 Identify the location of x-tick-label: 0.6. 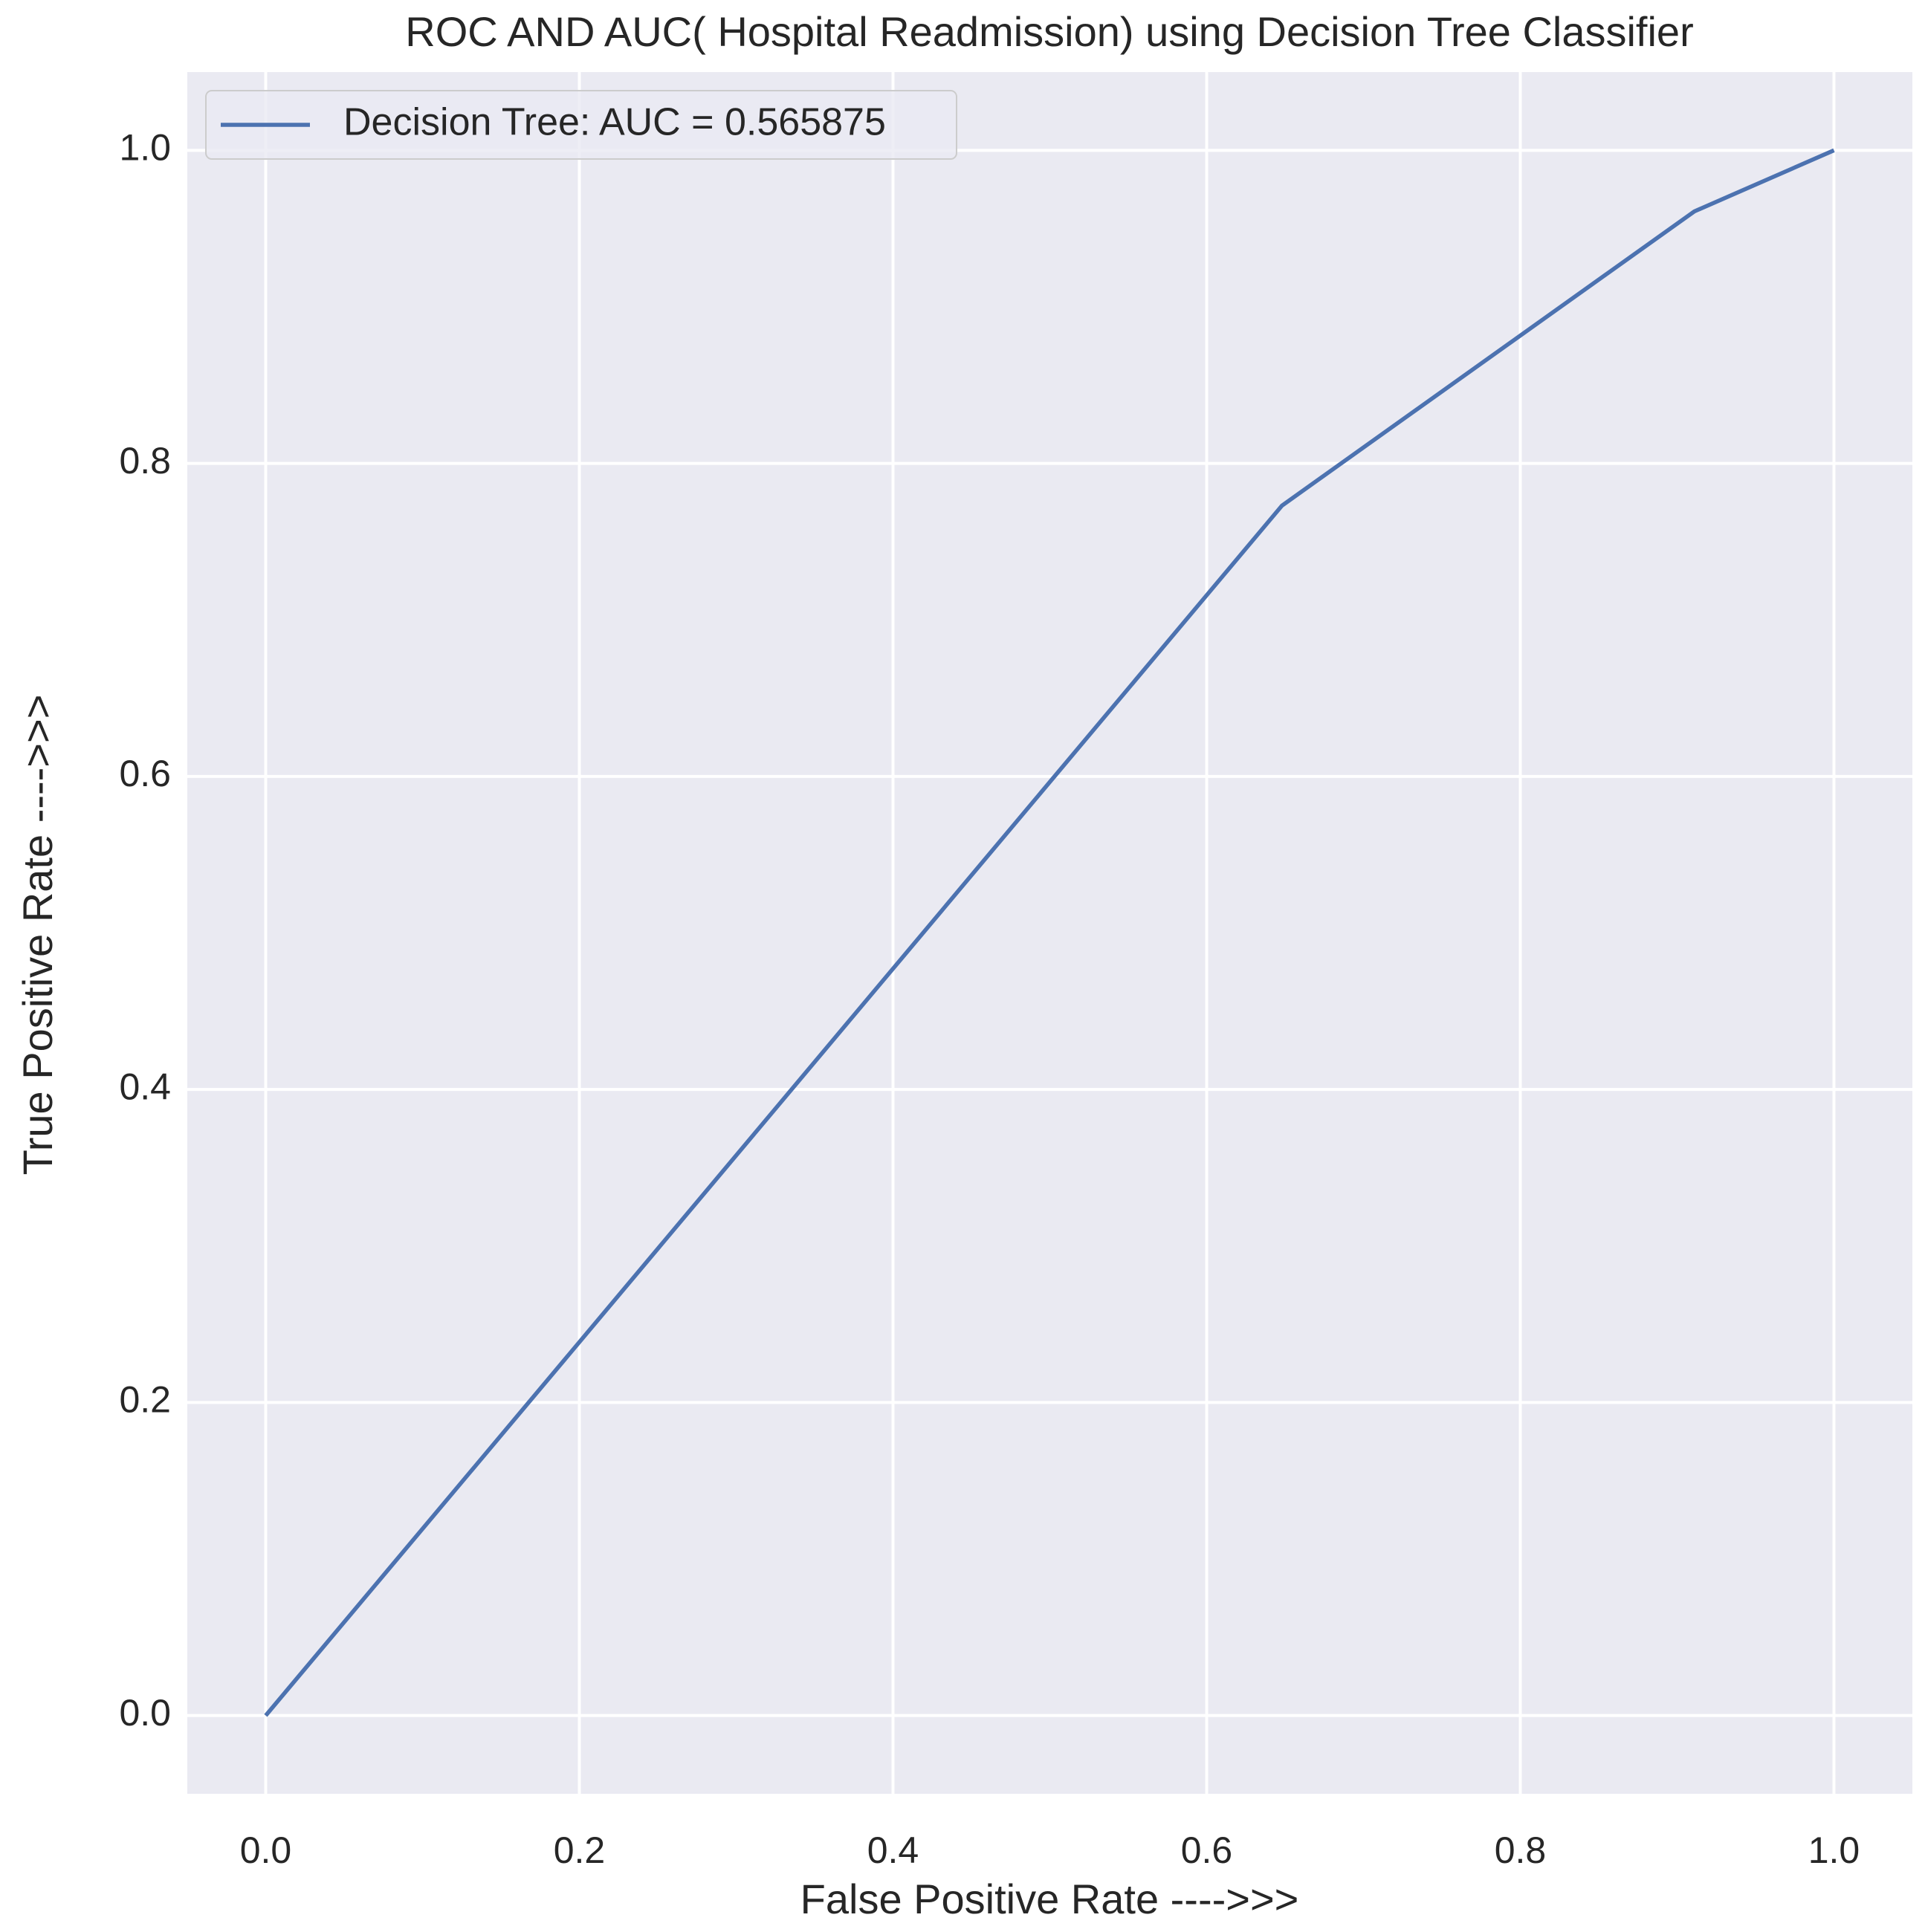
(1207, 1850).